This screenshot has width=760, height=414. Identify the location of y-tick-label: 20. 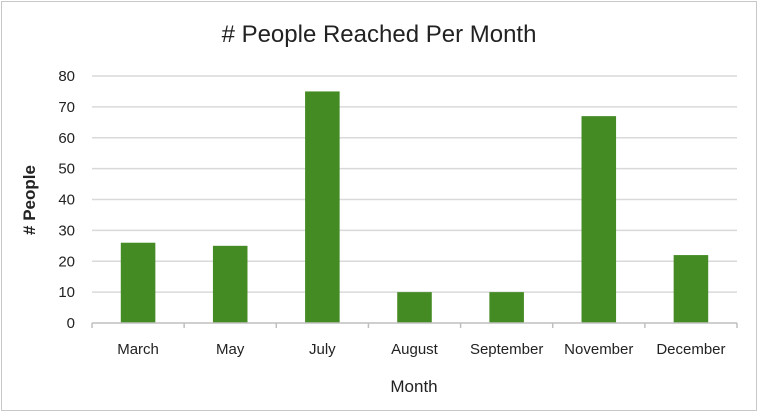
(66, 261).